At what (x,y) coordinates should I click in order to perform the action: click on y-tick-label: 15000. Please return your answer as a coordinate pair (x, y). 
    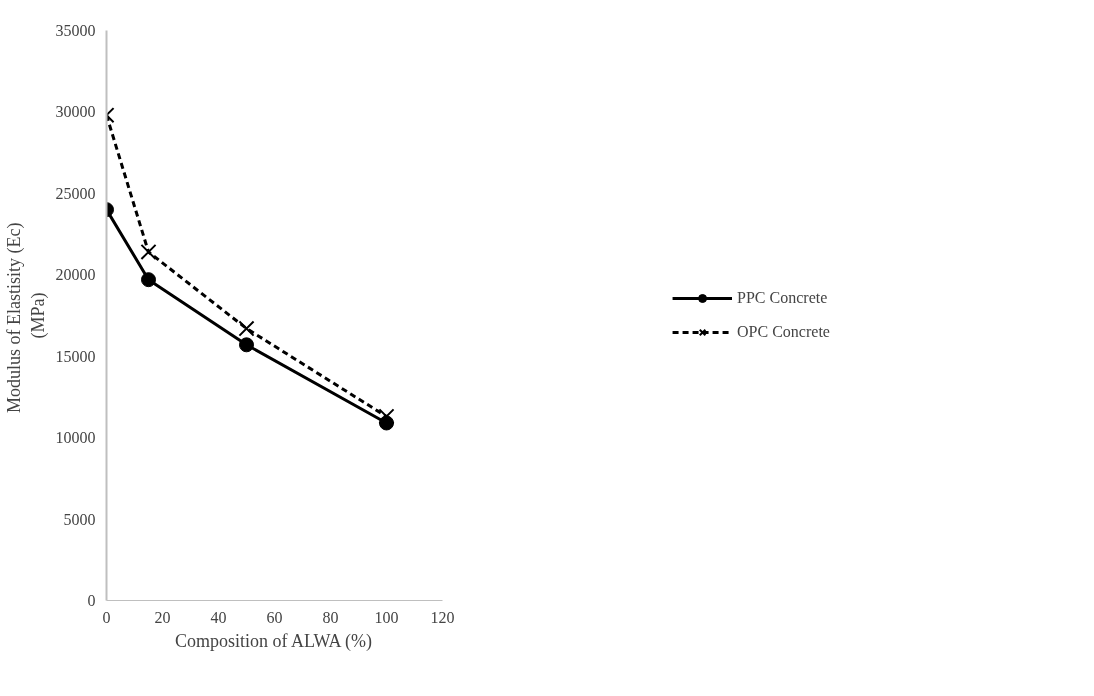
    Looking at the image, I should click on (75, 356).